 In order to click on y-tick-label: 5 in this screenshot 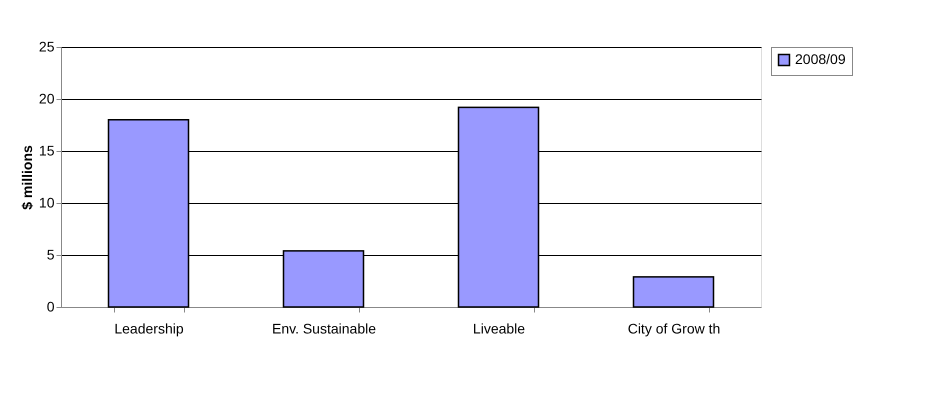, I will do `click(50, 254)`.